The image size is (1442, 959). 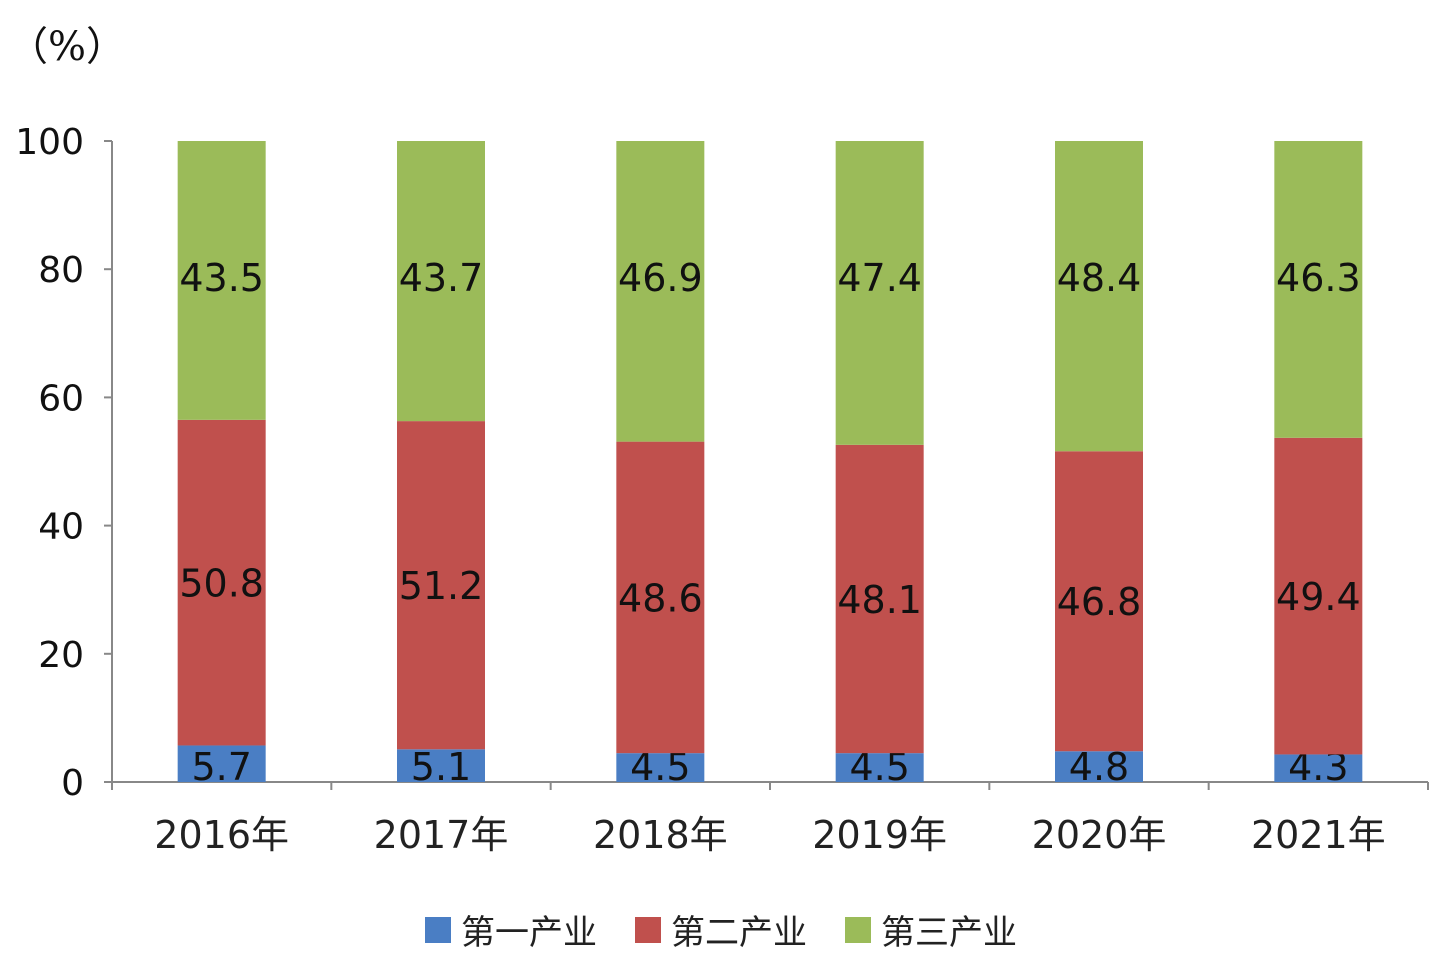 I want to click on x-category-label: 2018年, so click(x=660, y=835).